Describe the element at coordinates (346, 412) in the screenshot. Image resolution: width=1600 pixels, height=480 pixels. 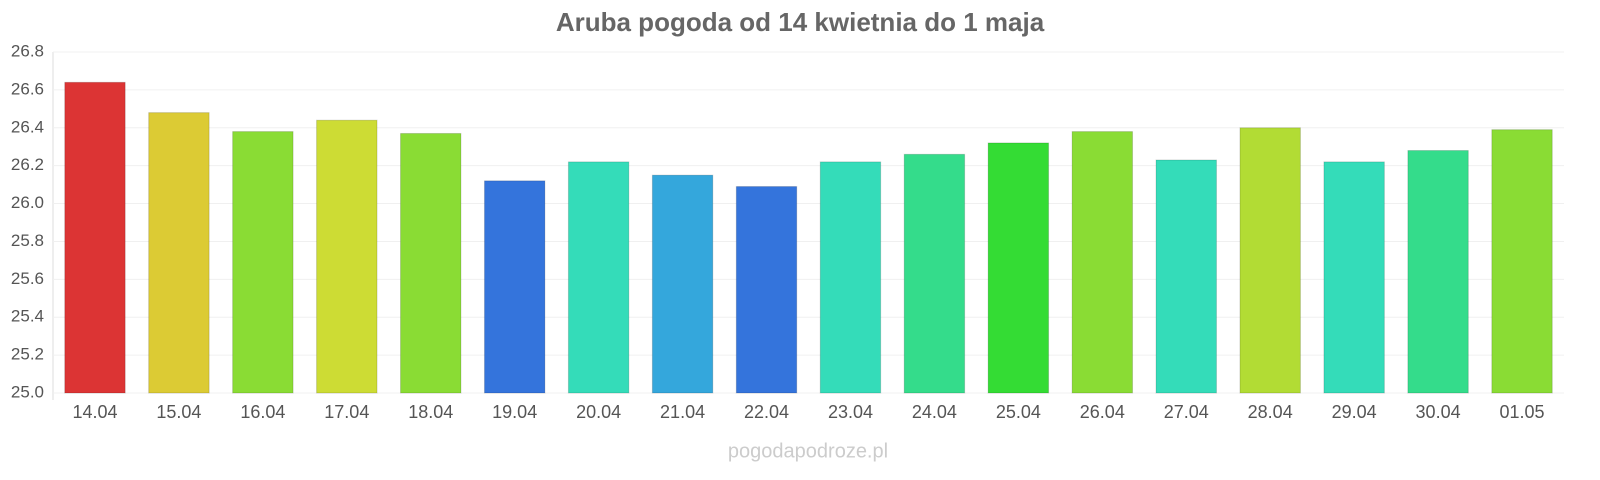
I see `x-tick-label: 17.04` at that location.